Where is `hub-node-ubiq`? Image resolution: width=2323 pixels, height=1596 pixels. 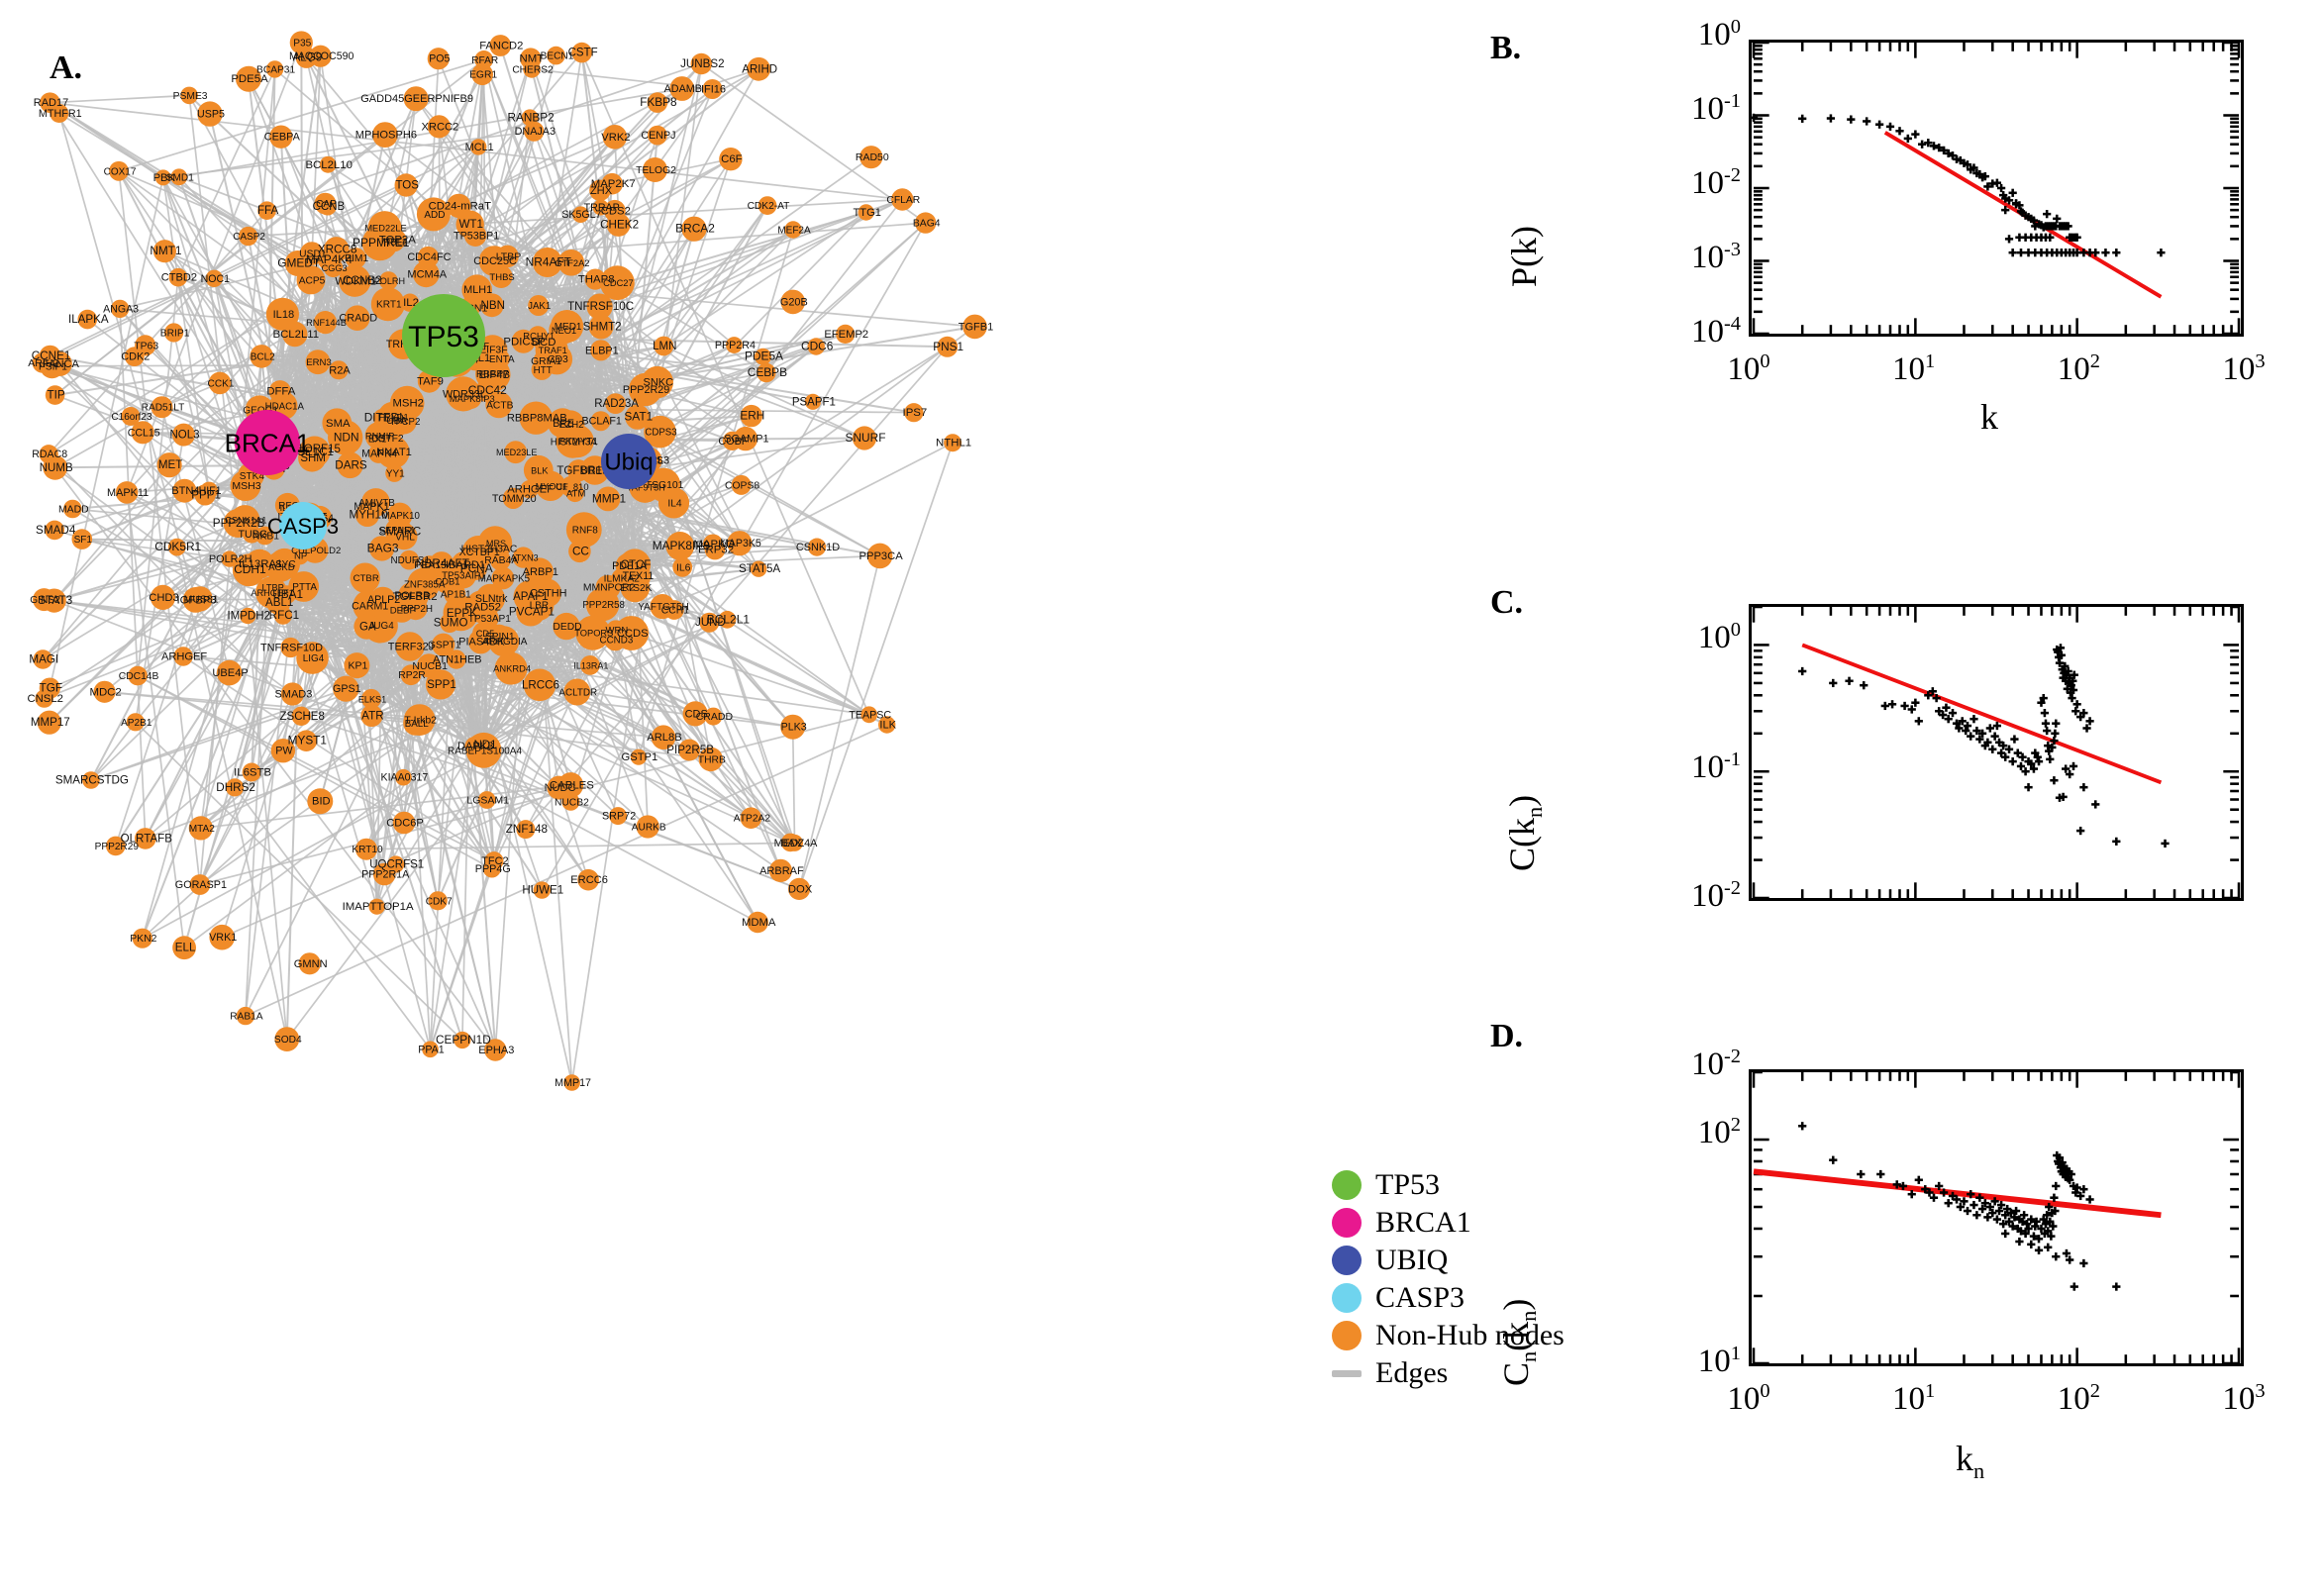
hub-node-ubiq is located at coordinates (628, 461).